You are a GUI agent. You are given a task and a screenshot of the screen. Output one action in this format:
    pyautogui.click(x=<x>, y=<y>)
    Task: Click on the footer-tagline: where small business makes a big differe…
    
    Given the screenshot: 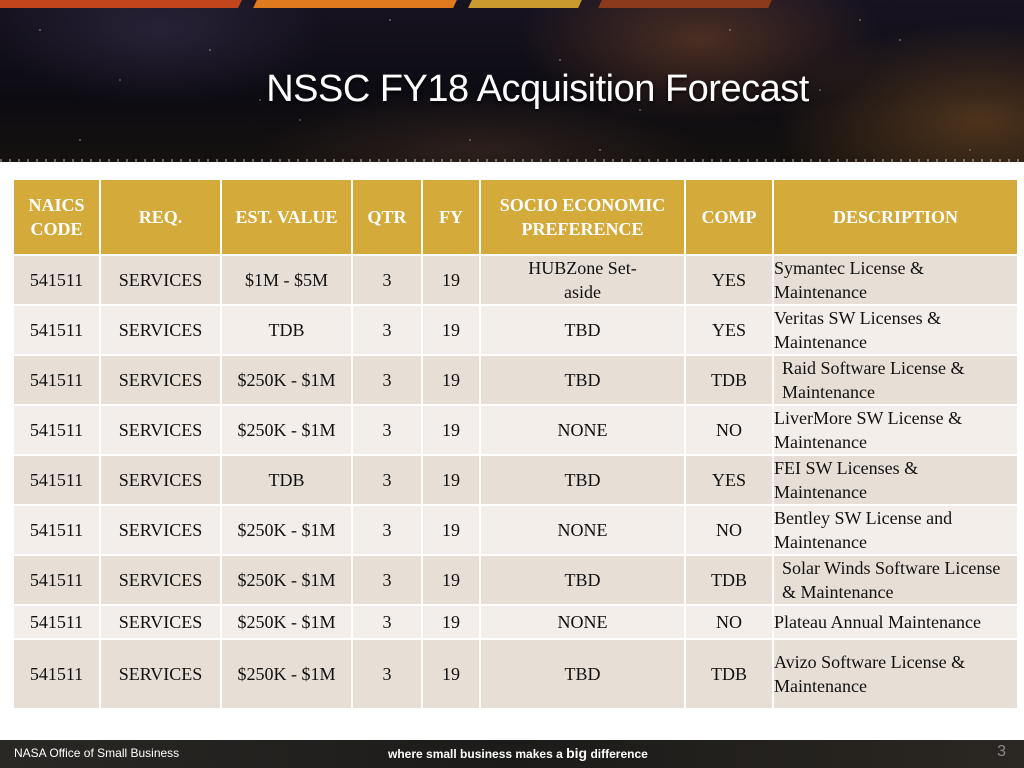 What is the action you would take?
    pyautogui.click(x=518, y=753)
    